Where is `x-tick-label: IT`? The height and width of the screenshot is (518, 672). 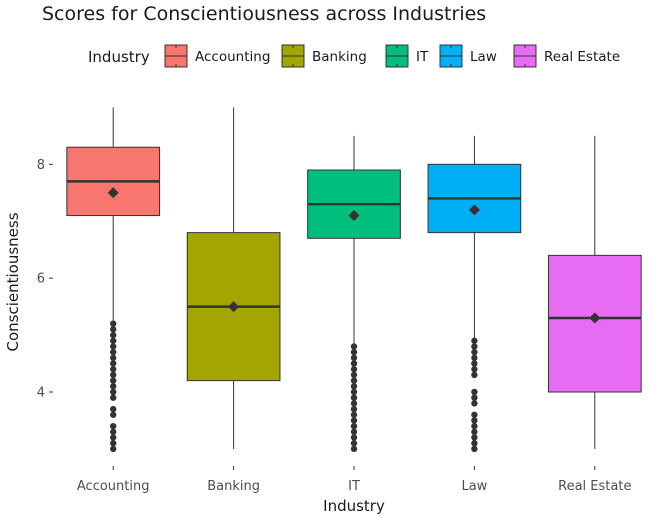
x-tick-label: IT is located at coordinates (354, 486).